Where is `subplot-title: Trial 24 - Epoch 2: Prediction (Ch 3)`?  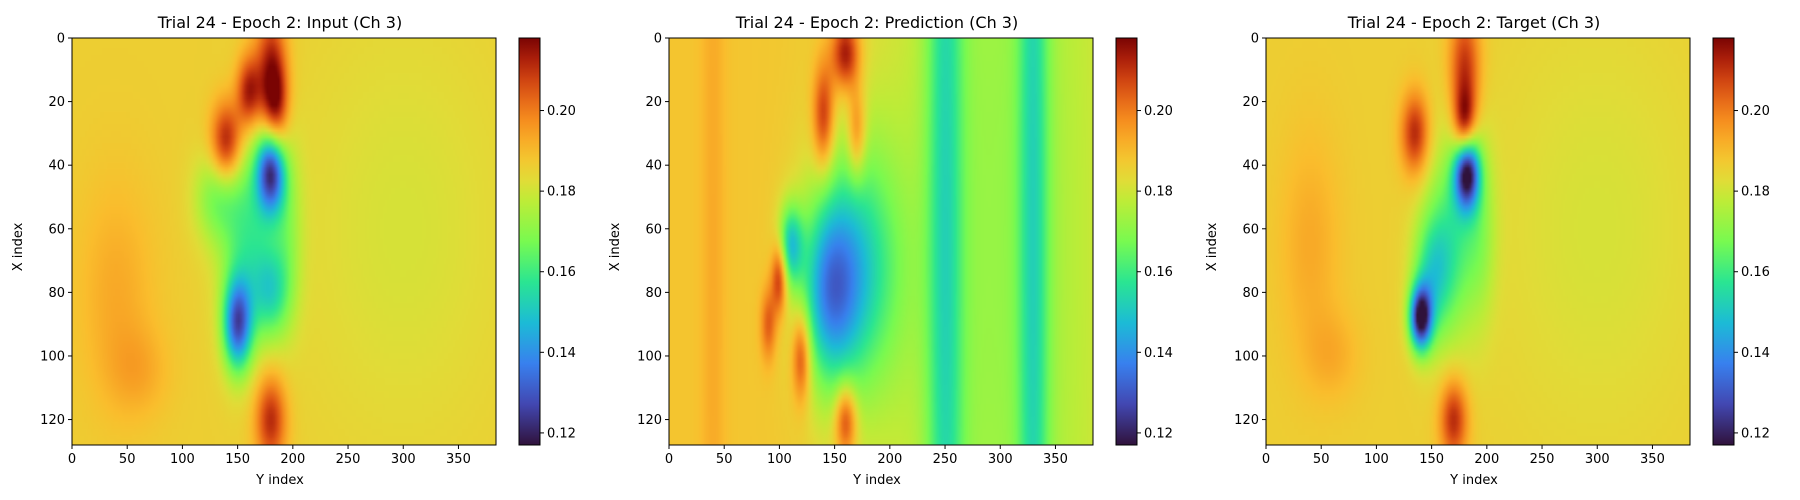
subplot-title: Trial 24 - Epoch 2: Prediction (Ch 3) is located at coordinates (876, 22).